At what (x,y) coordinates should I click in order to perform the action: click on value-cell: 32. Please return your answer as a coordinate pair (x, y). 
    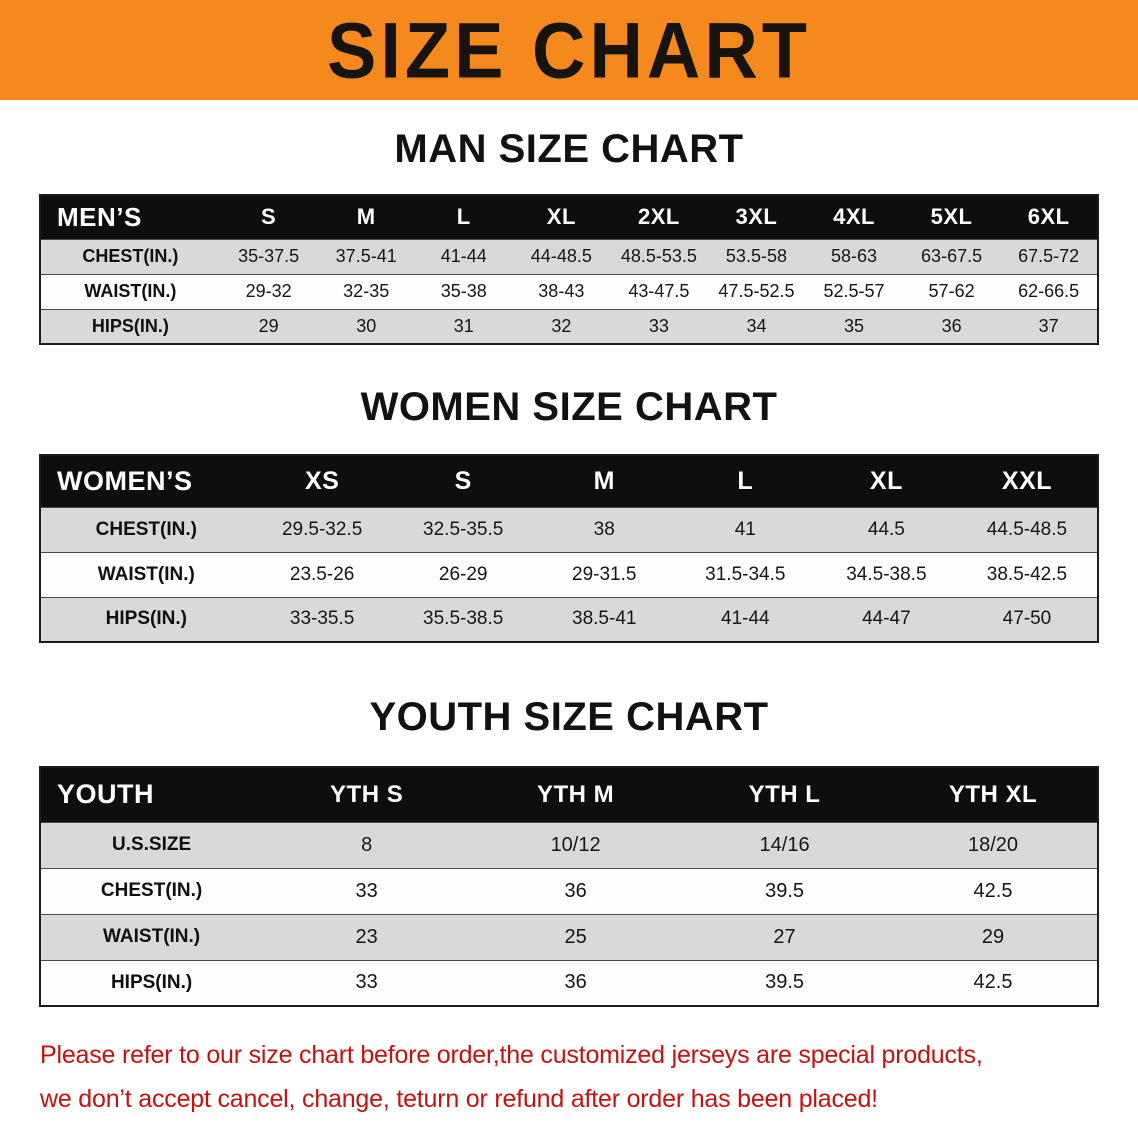
    Looking at the image, I should click on (561, 325).